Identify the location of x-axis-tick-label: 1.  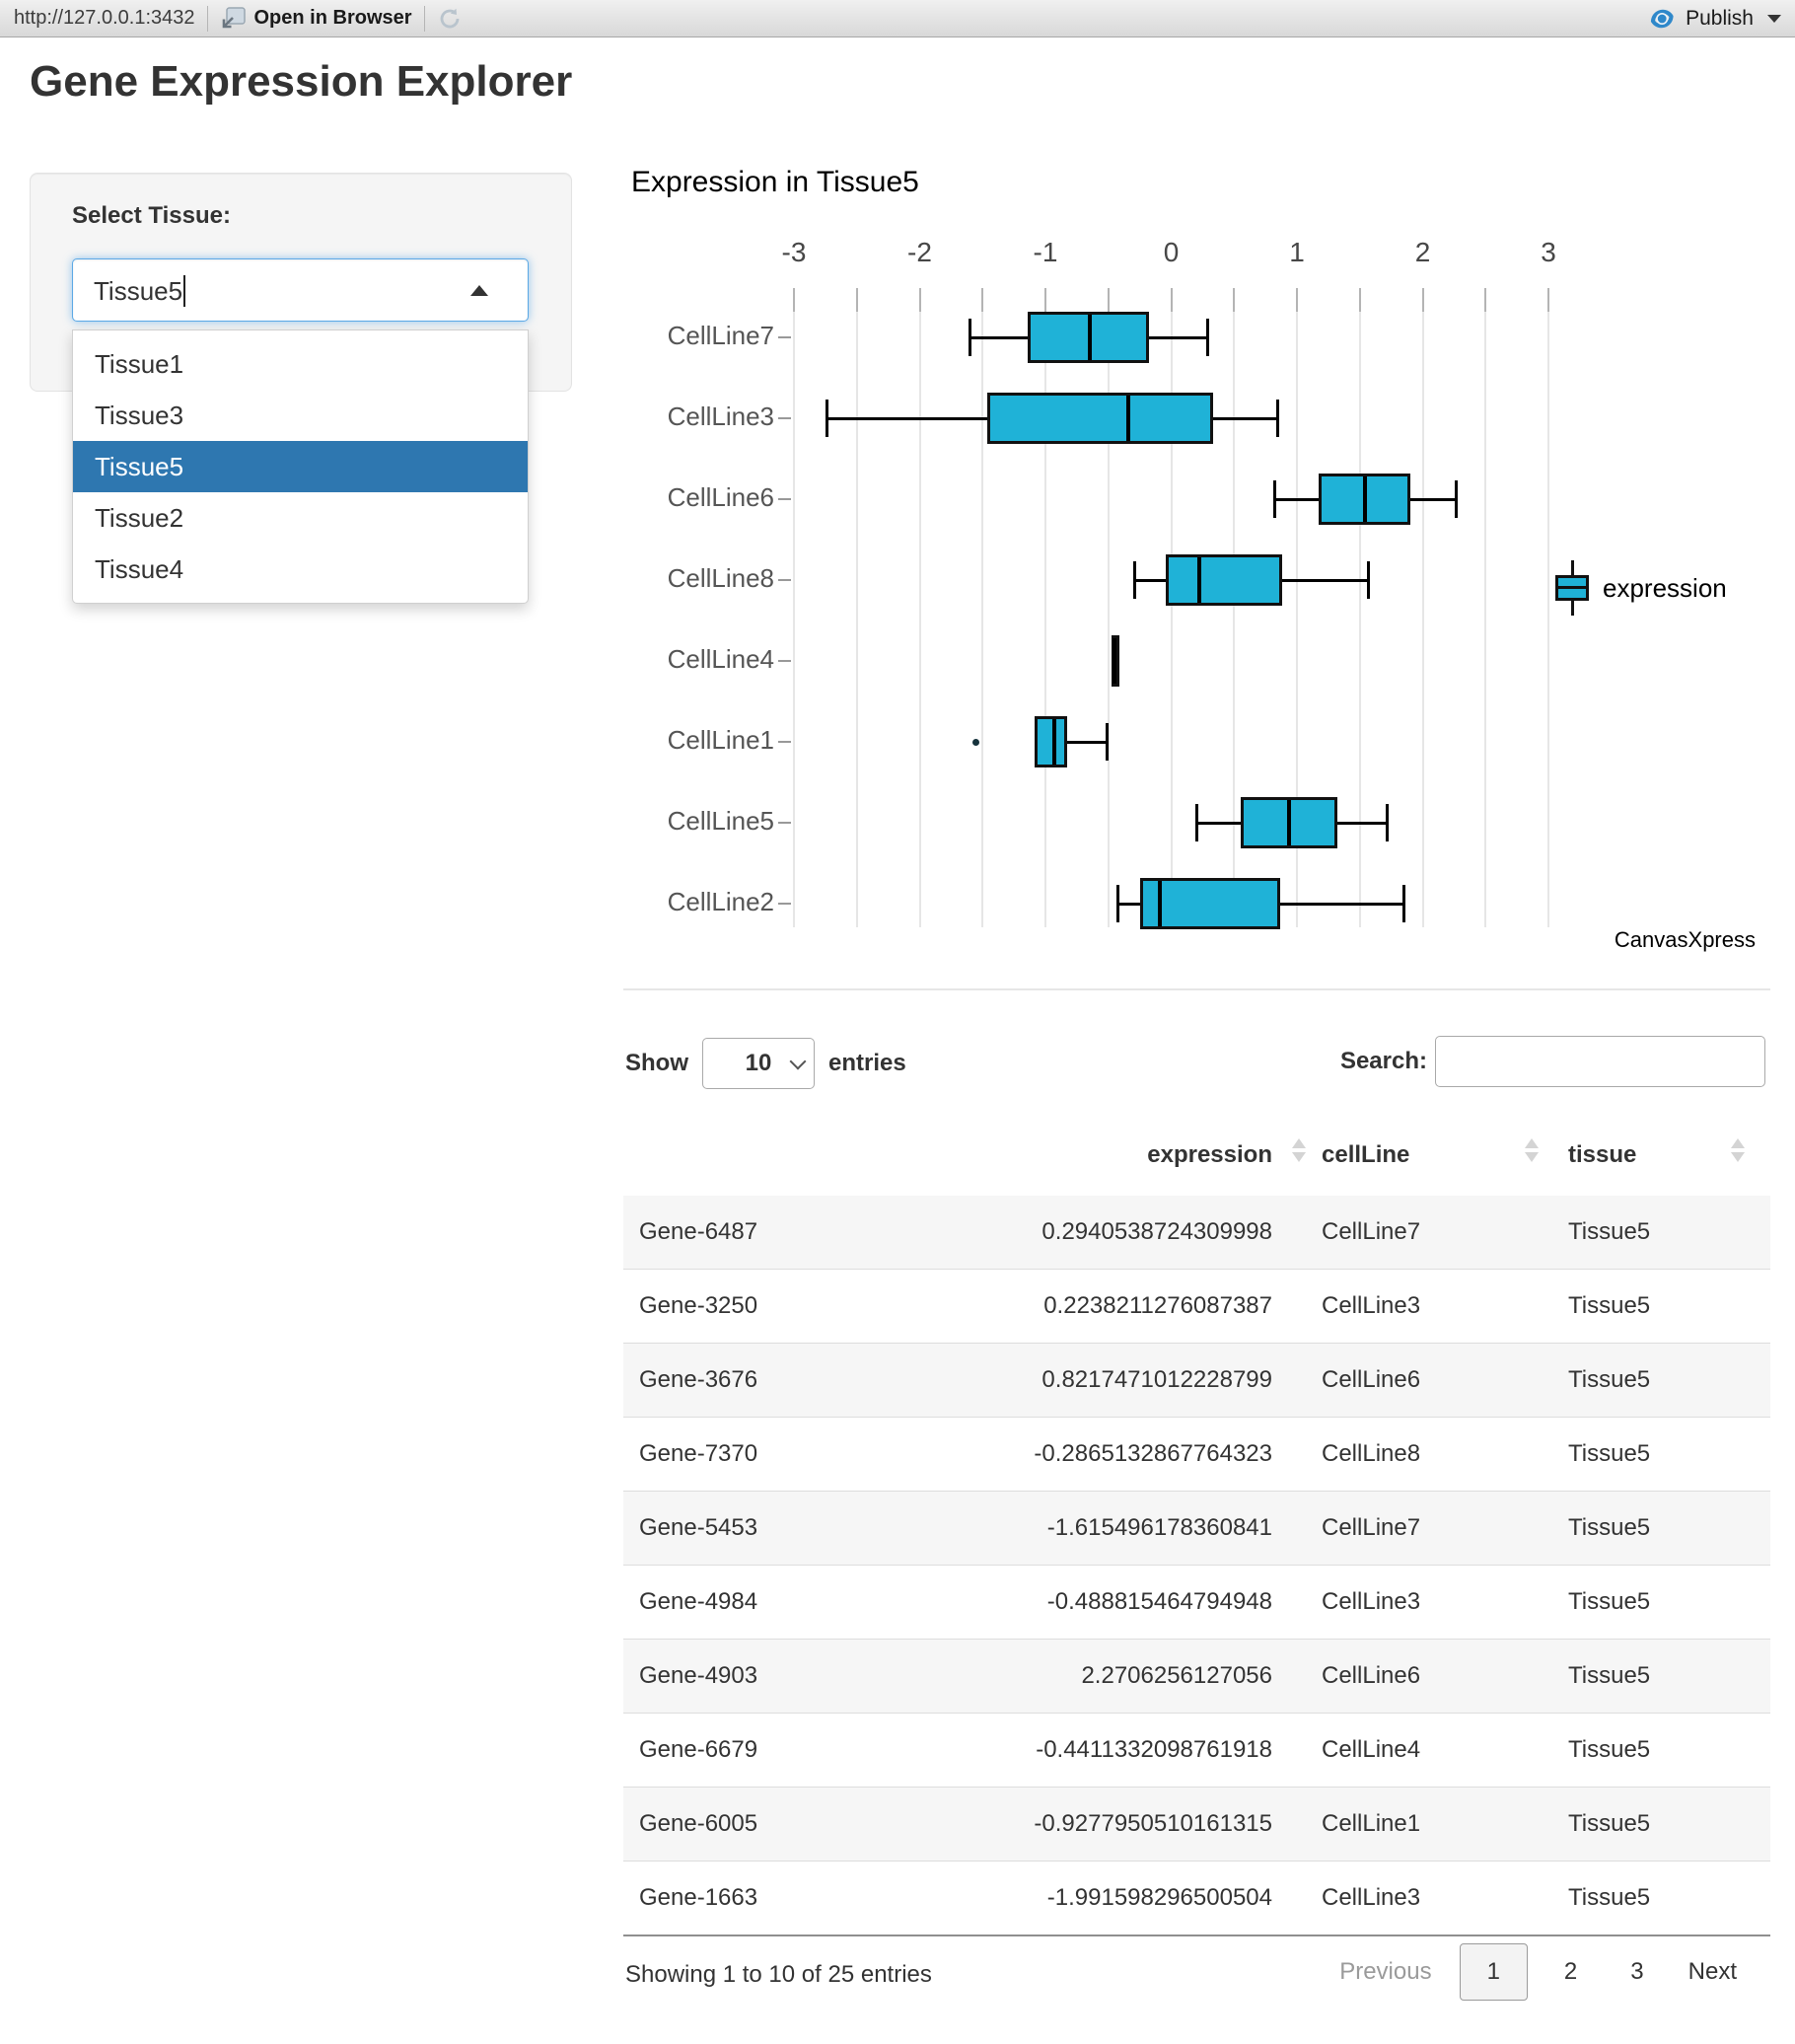
(1297, 252).